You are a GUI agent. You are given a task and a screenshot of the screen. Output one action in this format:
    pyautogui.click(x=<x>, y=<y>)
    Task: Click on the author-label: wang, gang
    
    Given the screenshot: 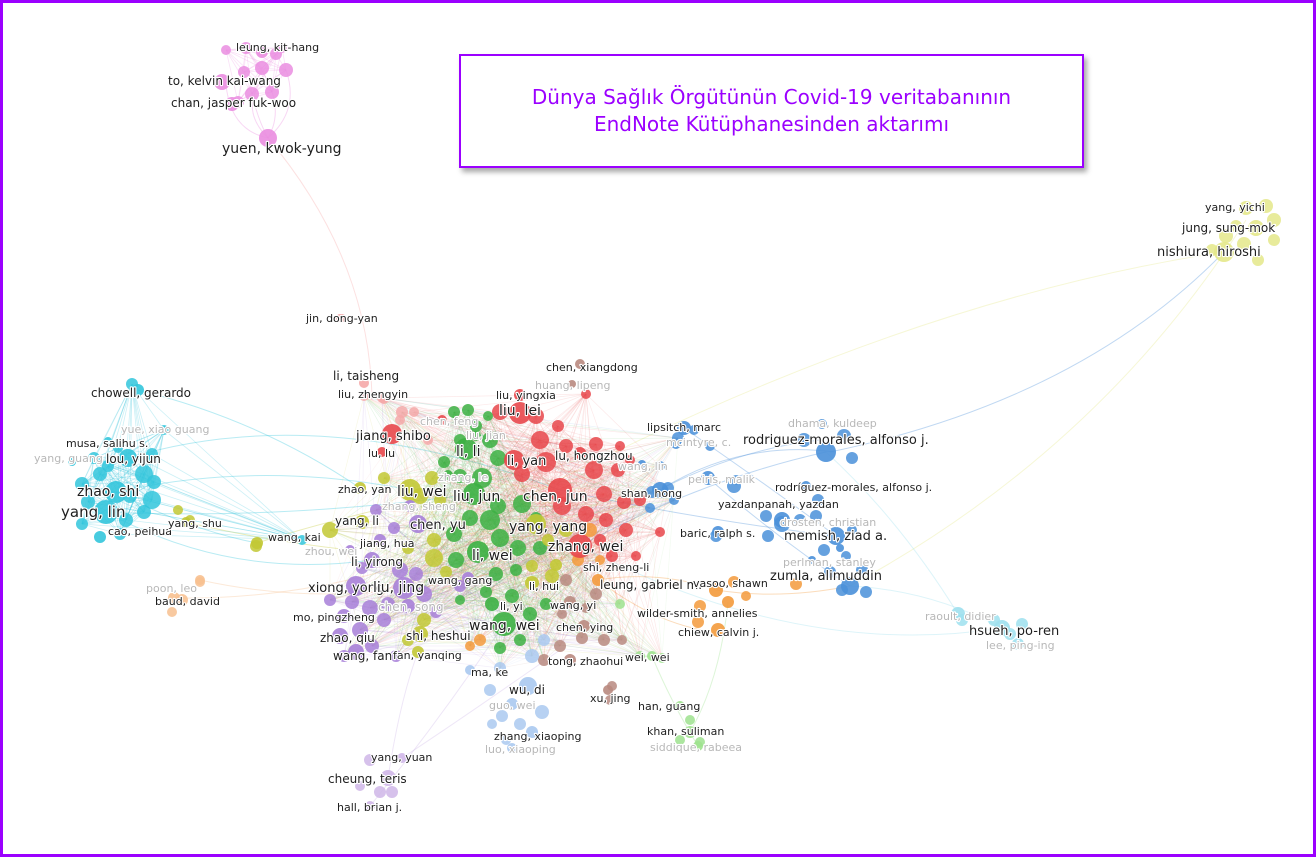 What is the action you would take?
    pyautogui.click(x=460, y=580)
    